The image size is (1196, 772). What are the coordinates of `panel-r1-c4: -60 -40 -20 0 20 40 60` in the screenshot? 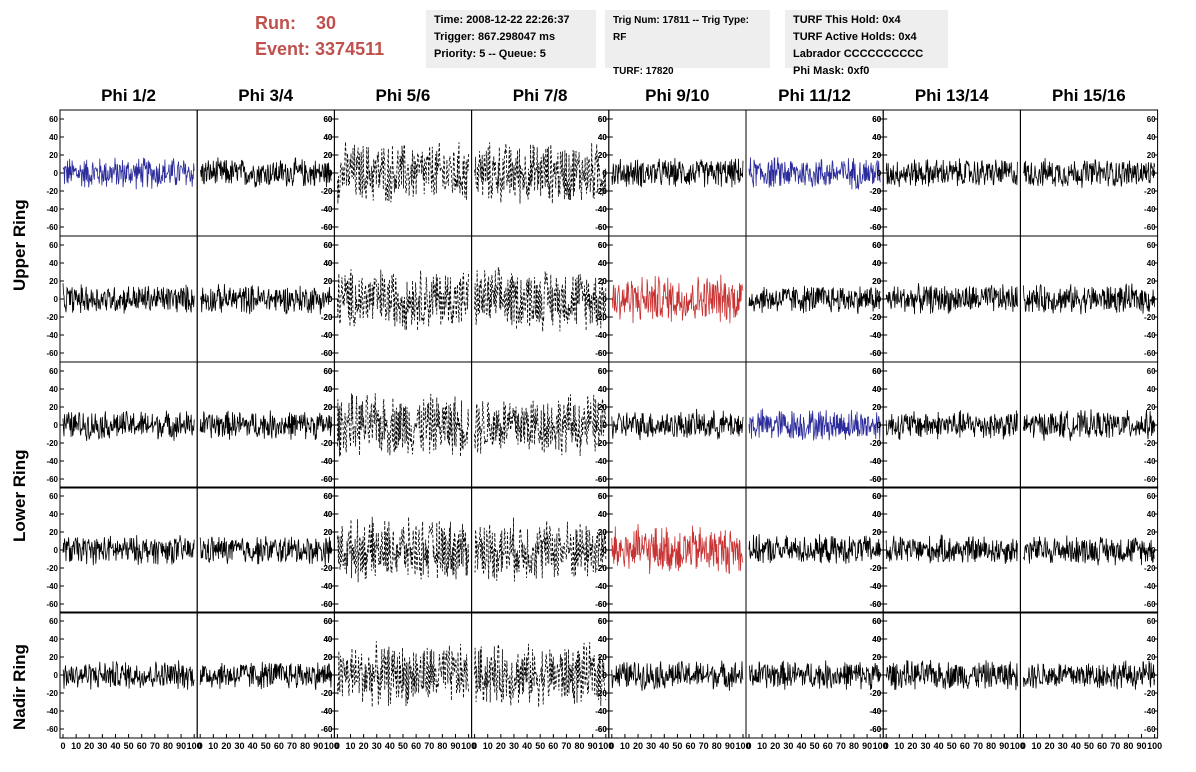 It's located at (540, 173).